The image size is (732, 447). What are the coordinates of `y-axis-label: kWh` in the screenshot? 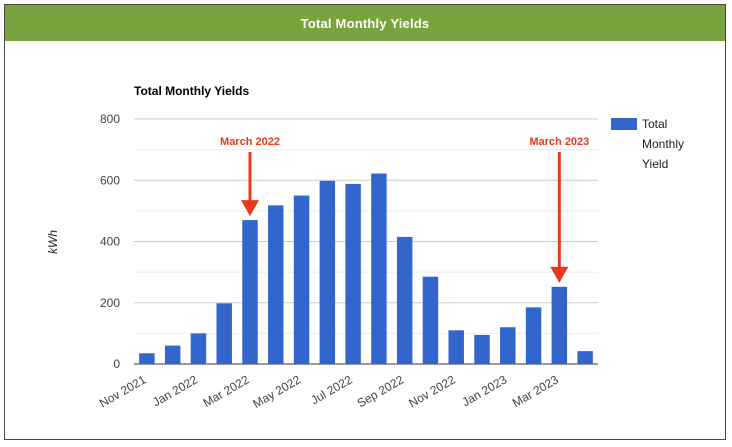 It's located at (53, 242).